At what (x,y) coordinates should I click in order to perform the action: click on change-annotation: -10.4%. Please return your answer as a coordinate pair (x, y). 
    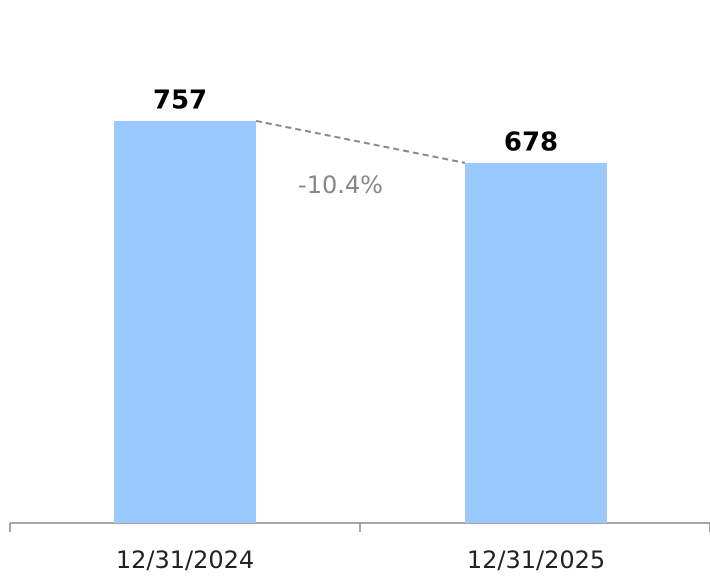
    Looking at the image, I should click on (340, 185).